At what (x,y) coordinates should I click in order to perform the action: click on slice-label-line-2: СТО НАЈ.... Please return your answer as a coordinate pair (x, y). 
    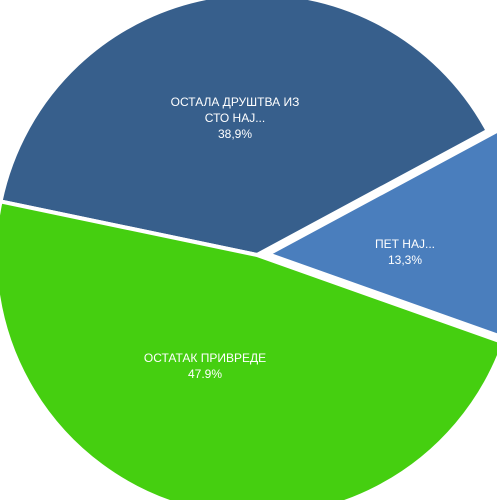
    Looking at the image, I should click on (235, 118).